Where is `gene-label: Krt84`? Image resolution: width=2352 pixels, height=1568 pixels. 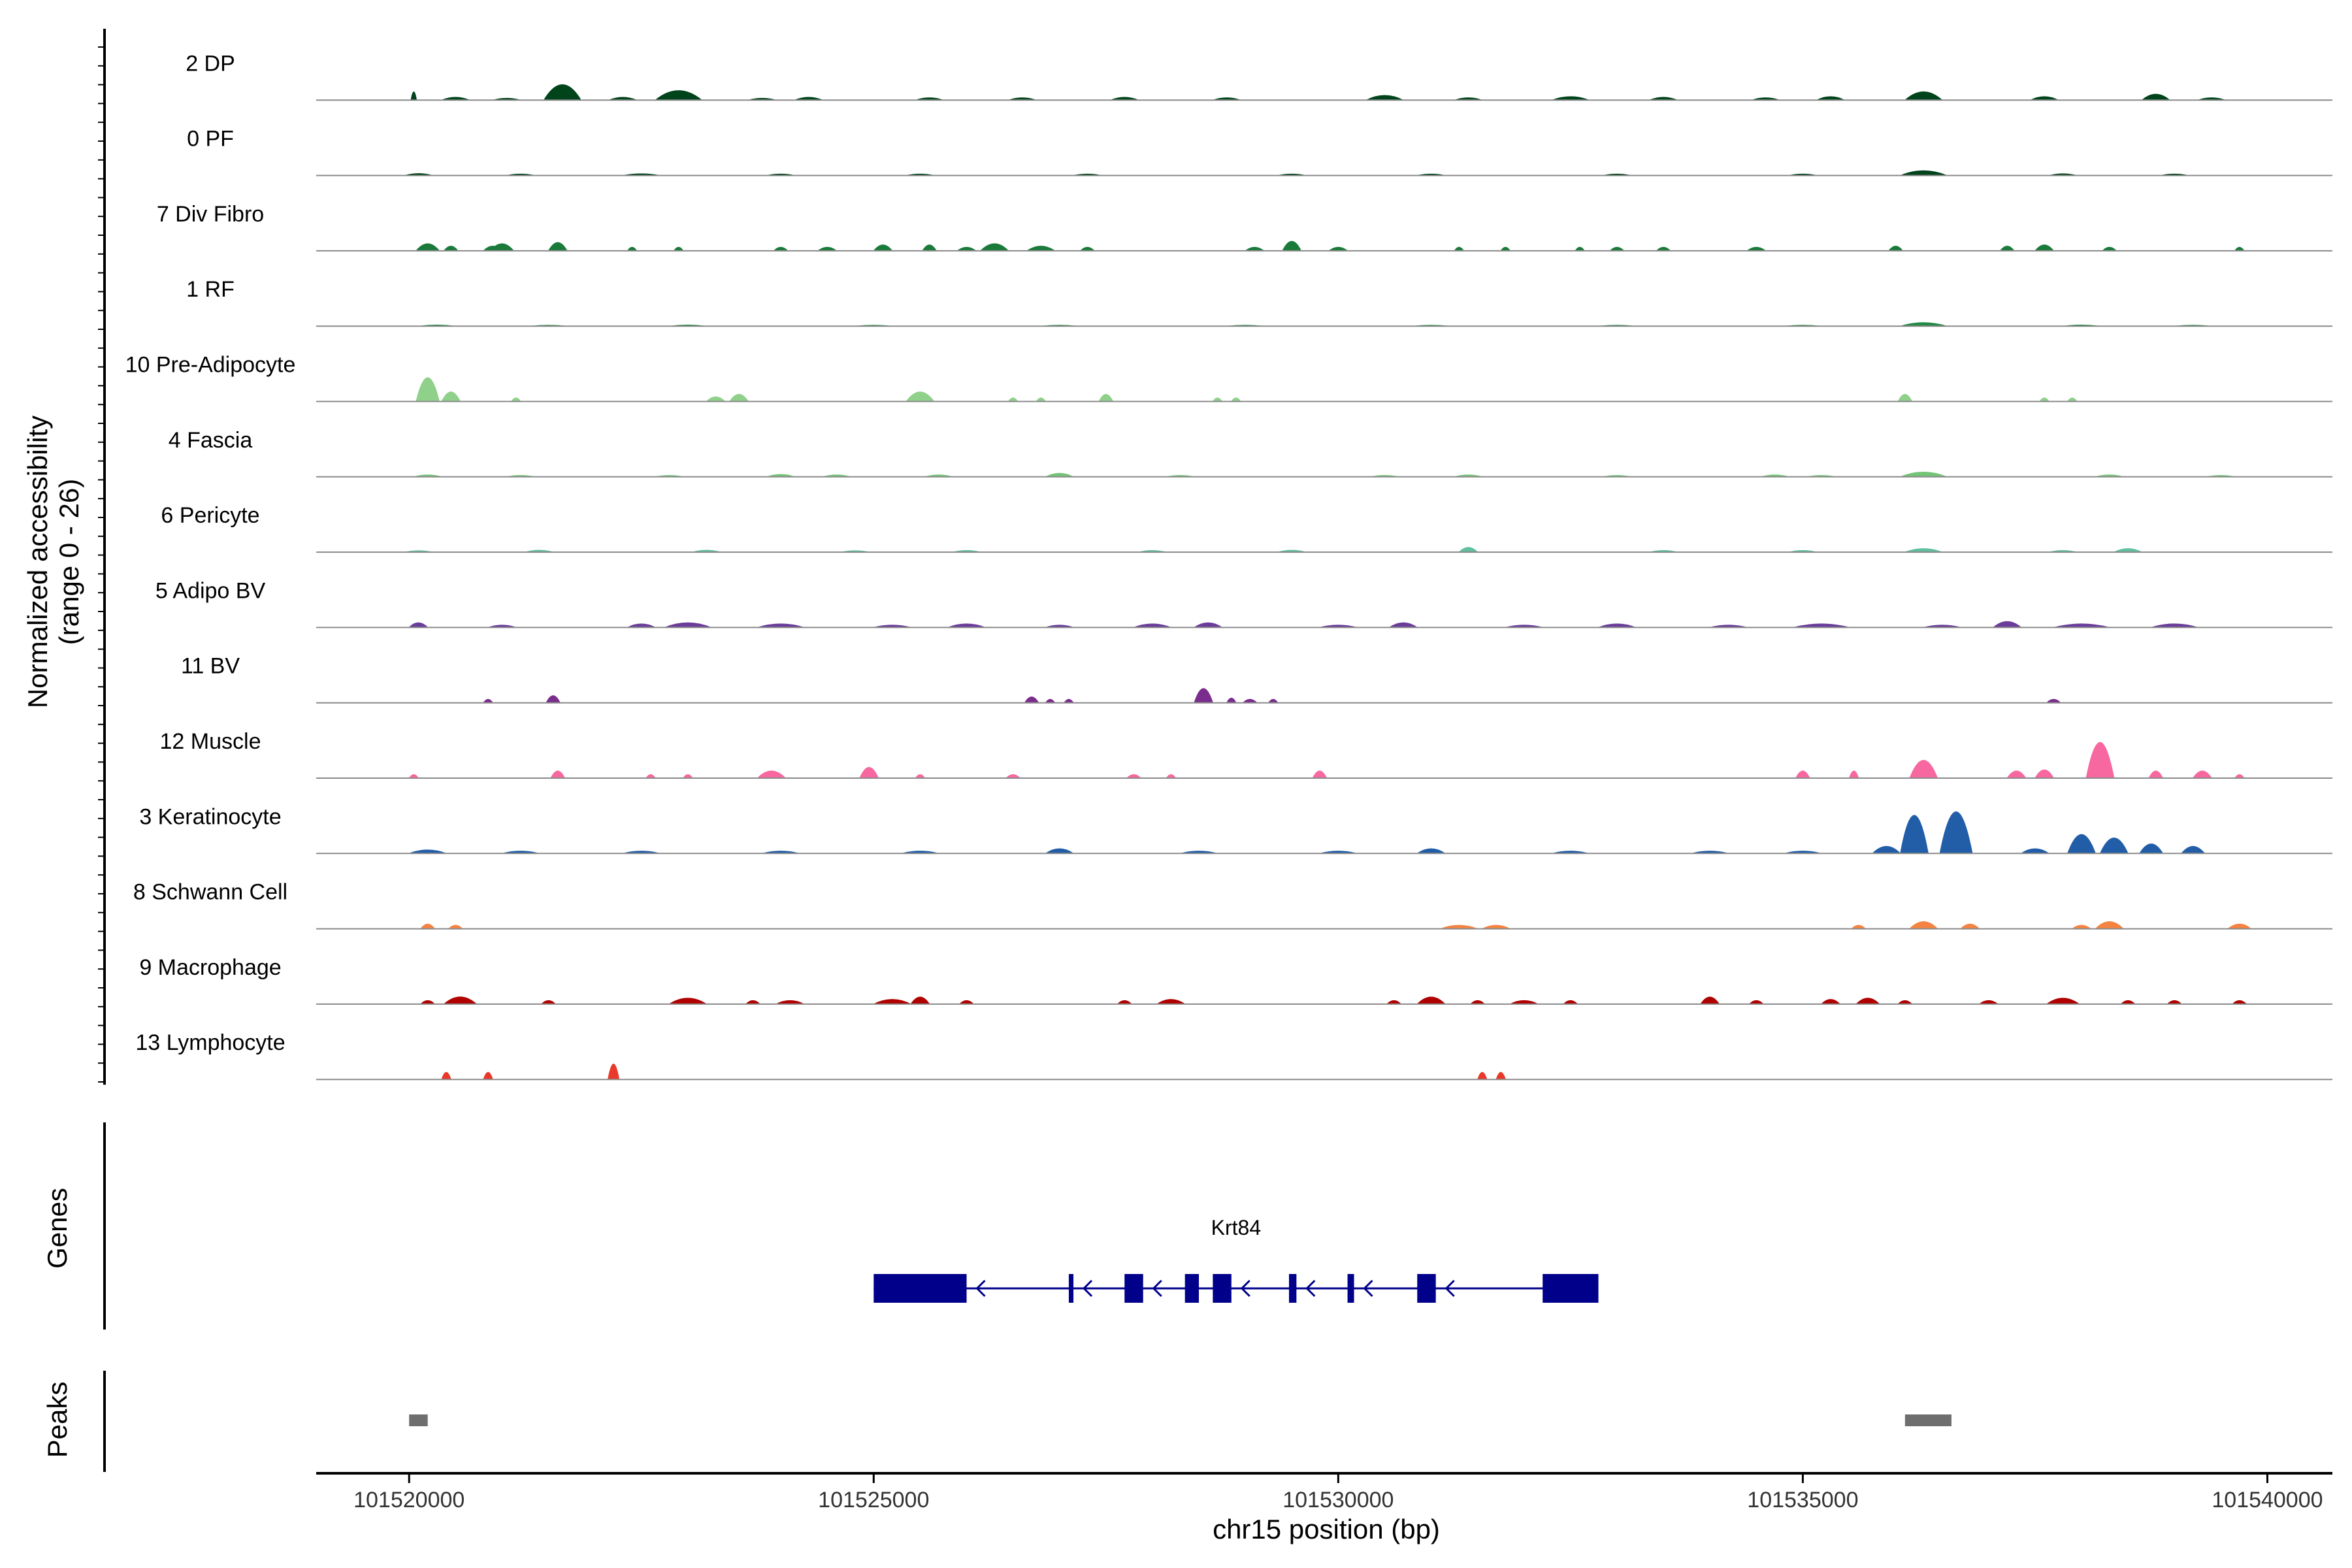
gene-label: Krt84 is located at coordinates (1236, 1227).